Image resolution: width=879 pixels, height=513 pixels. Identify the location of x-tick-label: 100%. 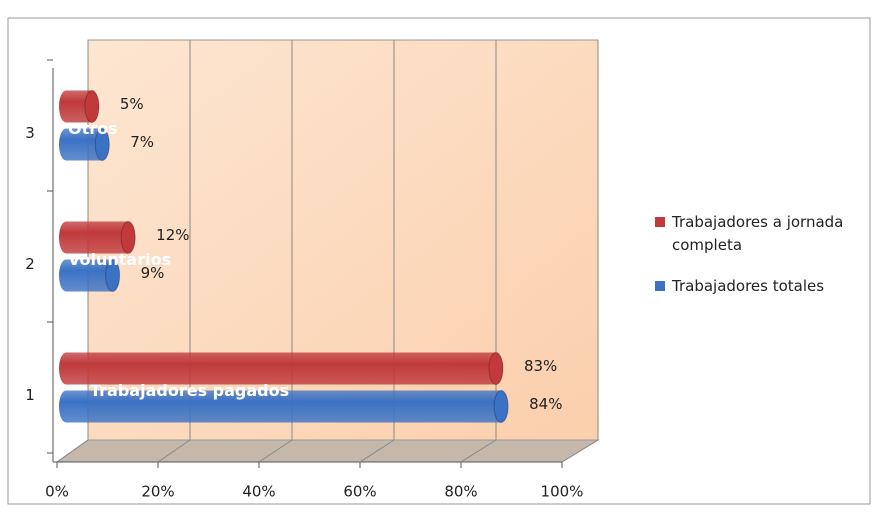
(562, 492).